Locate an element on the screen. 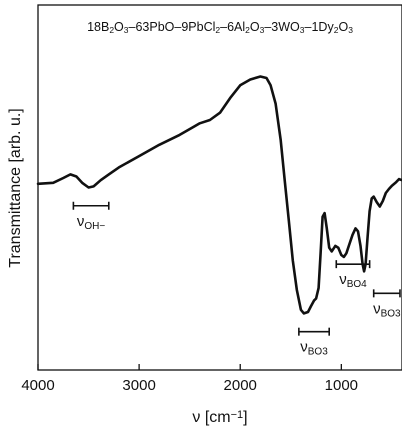  x-tick-label: 1000 is located at coordinates (341, 385).